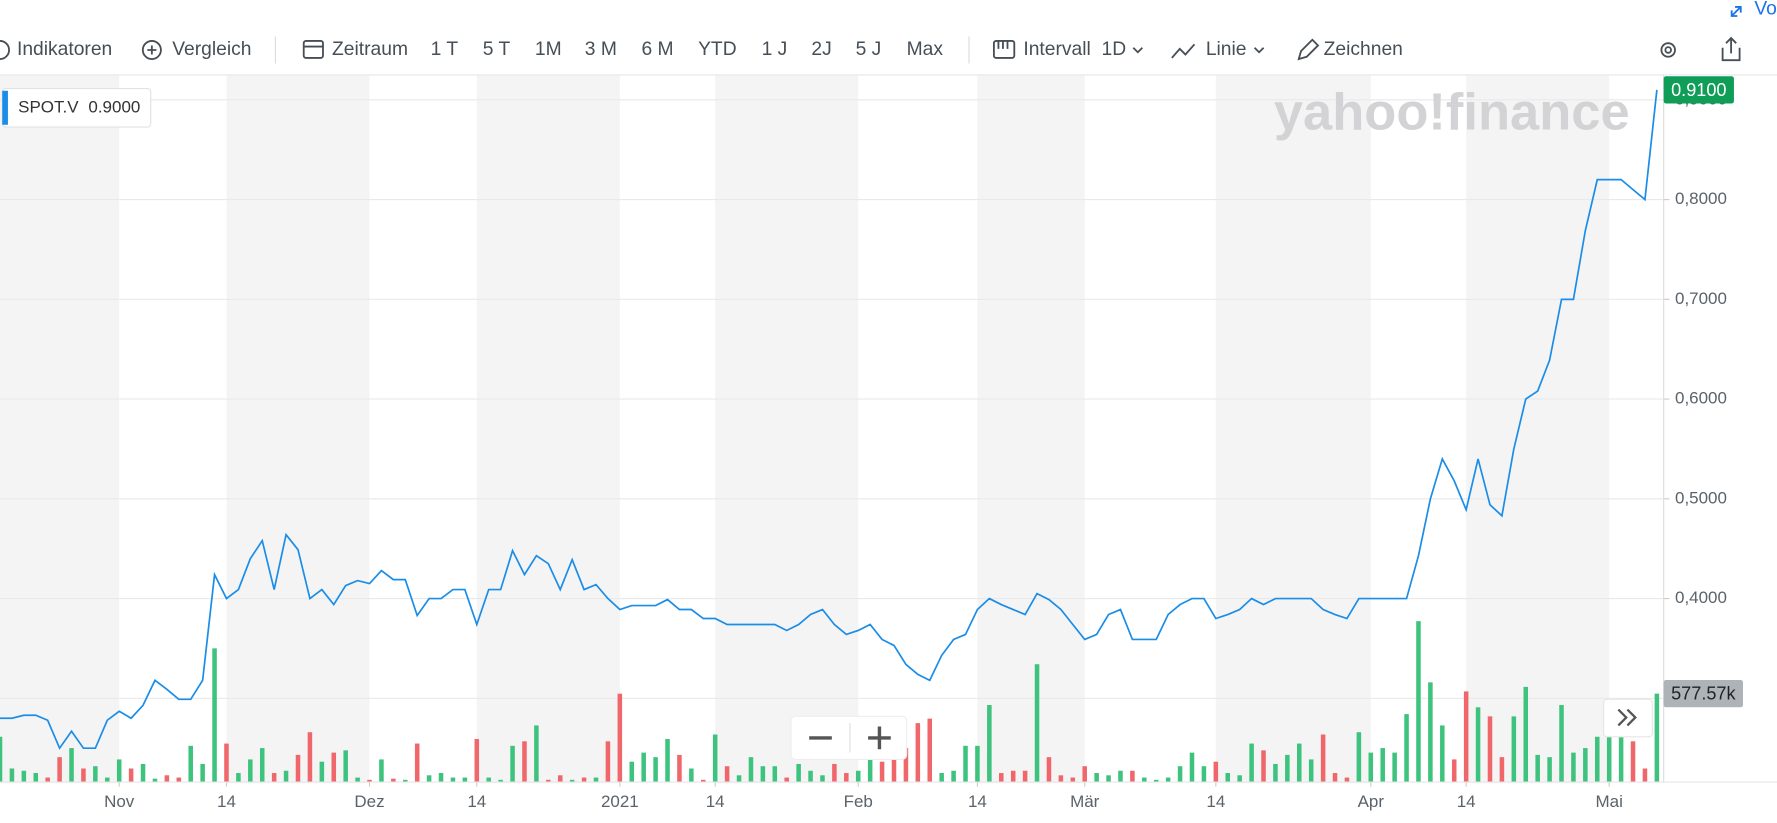 The height and width of the screenshot is (823, 1777). What do you see at coordinates (775, 49) in the screenshot?
I see `toolbar-item: 1 J` at bounding box center [775, 49].